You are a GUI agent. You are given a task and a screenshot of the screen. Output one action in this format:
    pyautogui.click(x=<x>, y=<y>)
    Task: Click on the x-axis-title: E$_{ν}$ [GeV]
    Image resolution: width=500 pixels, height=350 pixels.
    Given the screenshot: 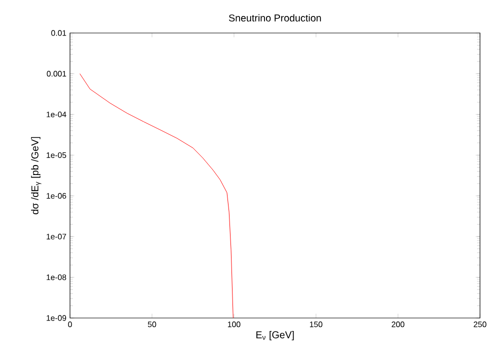 What is the action you would take?
    pyautogui.click(x=275, y=335)
    